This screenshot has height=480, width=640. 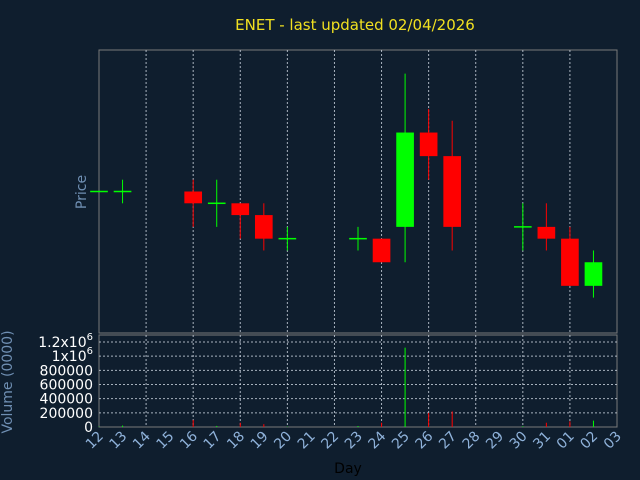 I want to click on volume-tick-label: 200000, so click(x=66, y=414).